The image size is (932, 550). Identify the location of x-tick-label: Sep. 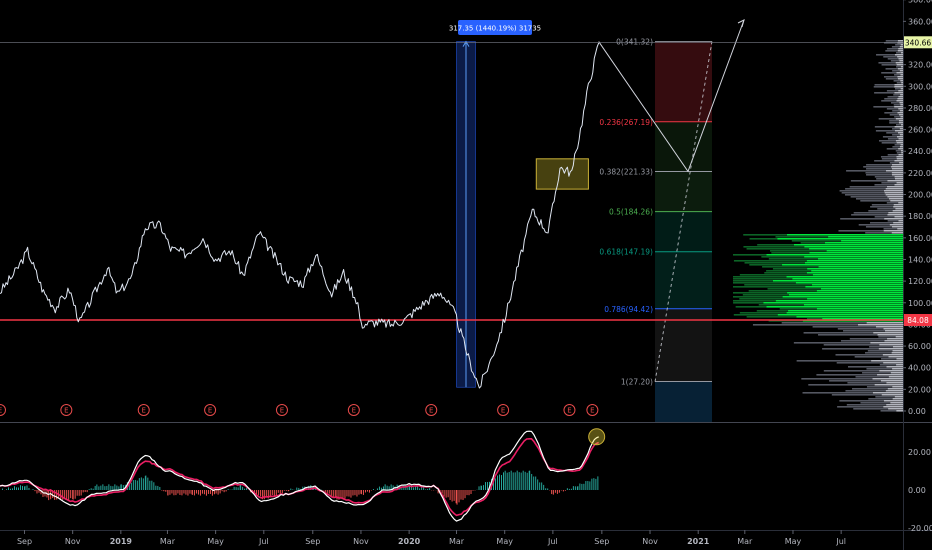
(24, 541).